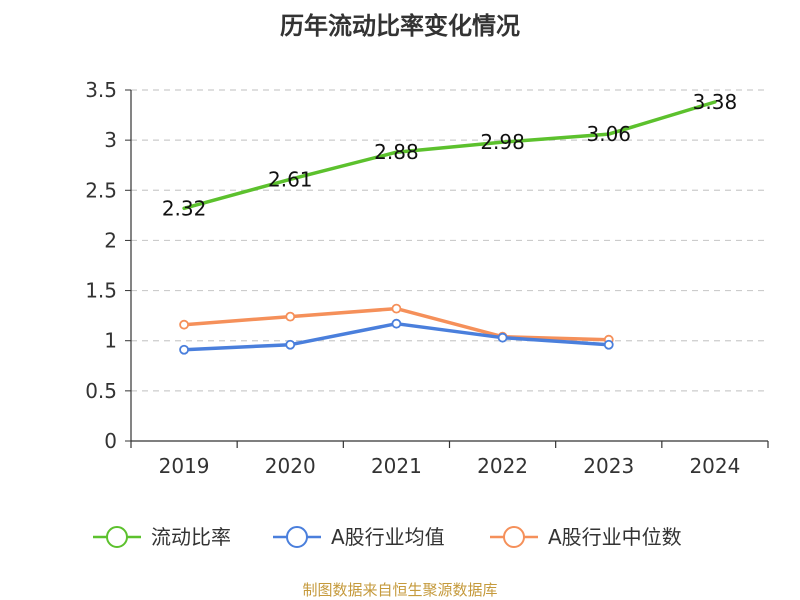 Image resolution: width=800 pixels, height=600 pixels. What do you see at coordinates (502, 142) in the screenshot?
I see `data-label: 2.98` at bounding box center [502, 142].